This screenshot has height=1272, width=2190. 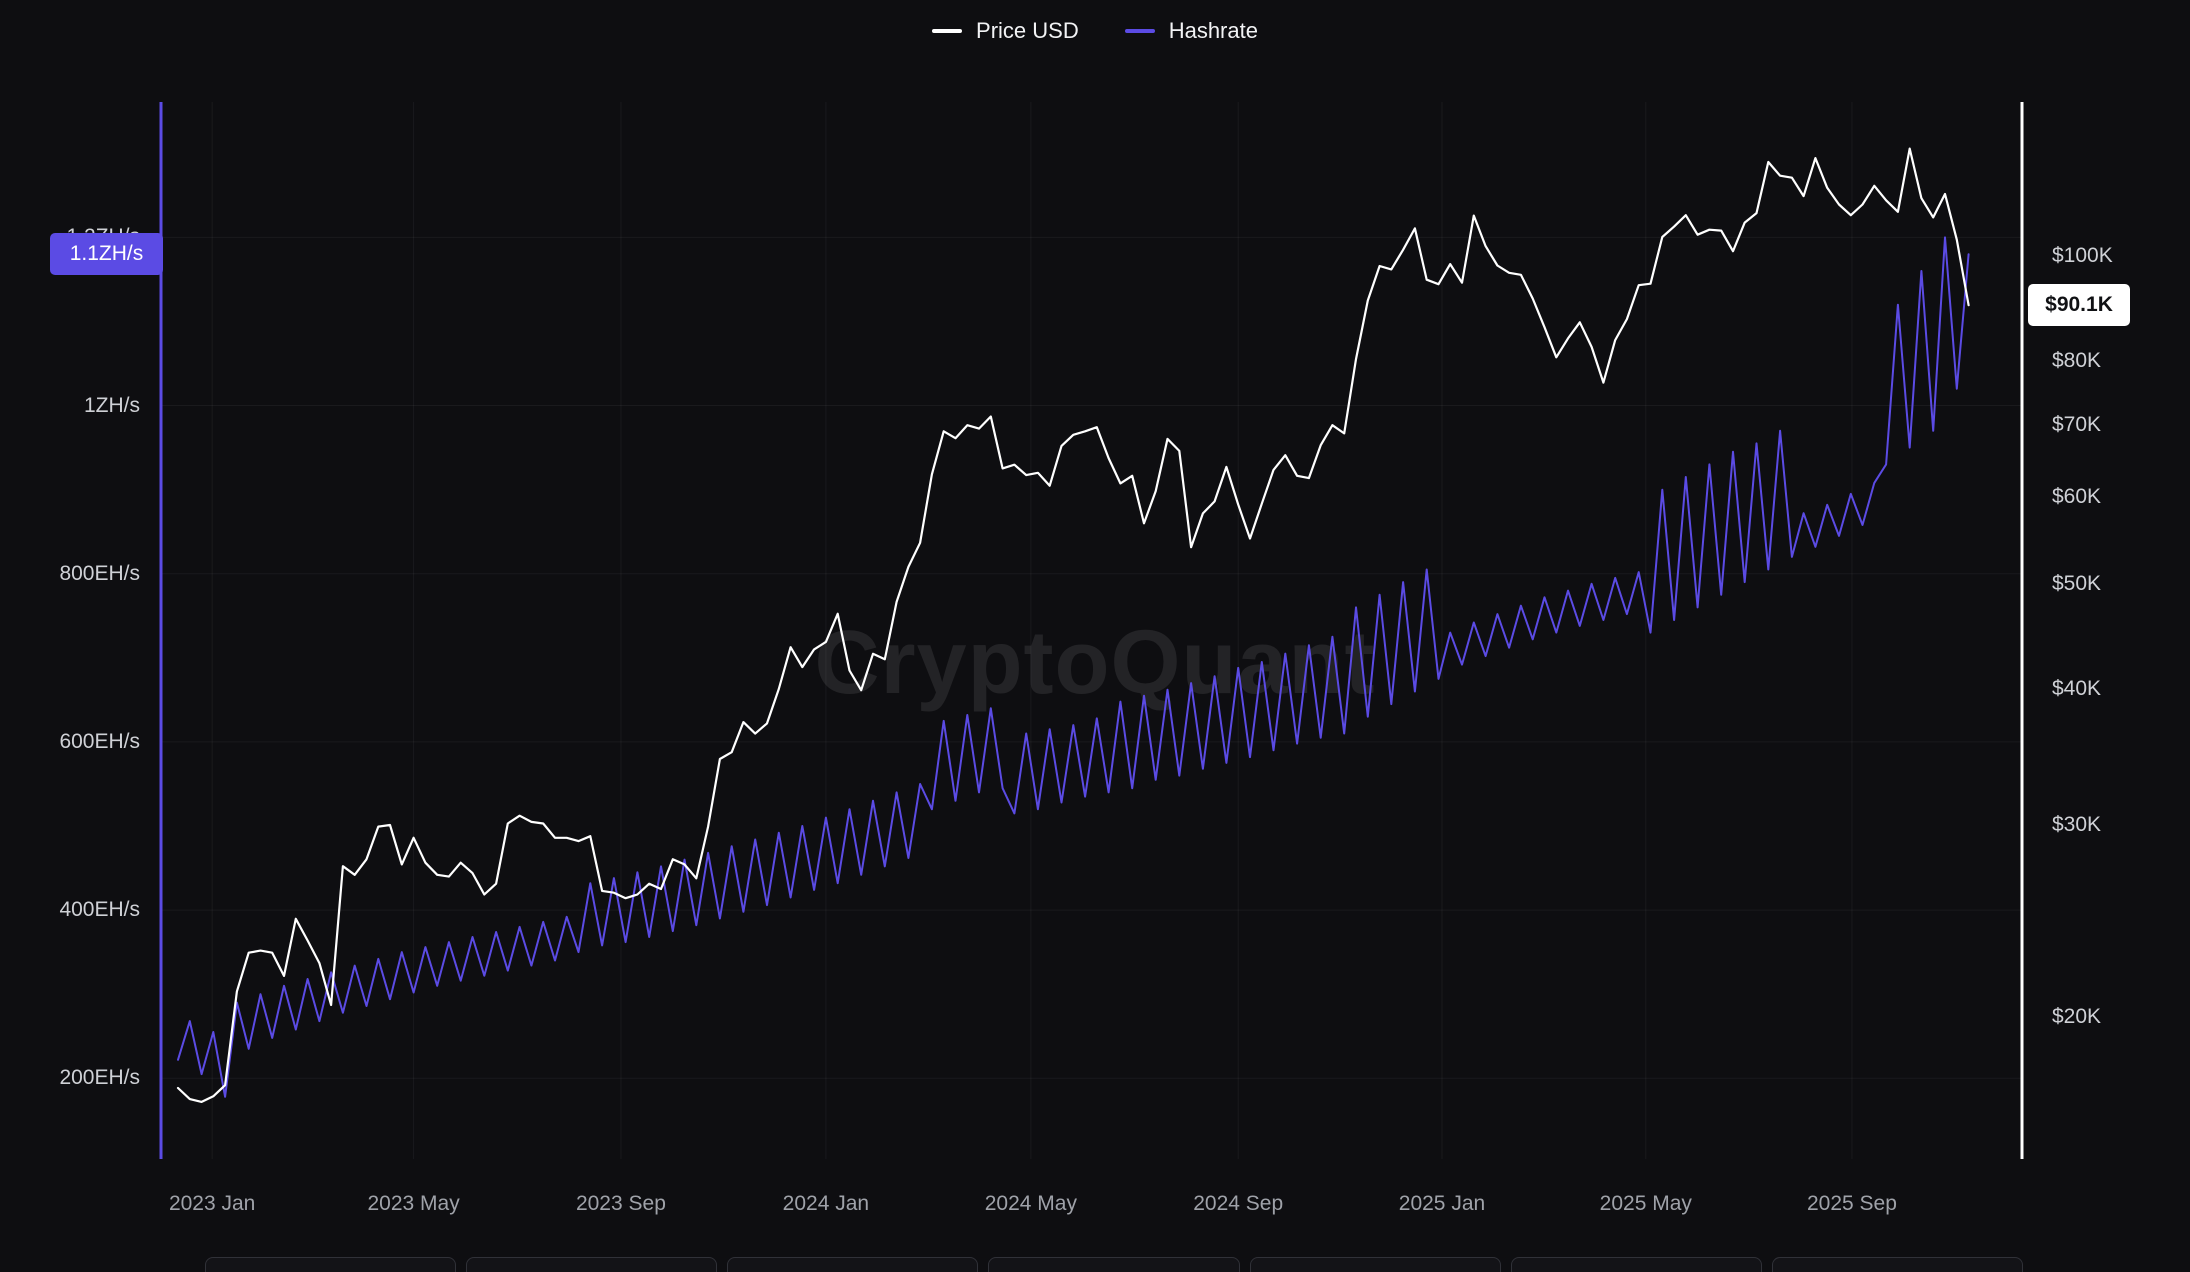 I want to click on right-axis-tick-label: $30K, so click(x=2077, y=825).